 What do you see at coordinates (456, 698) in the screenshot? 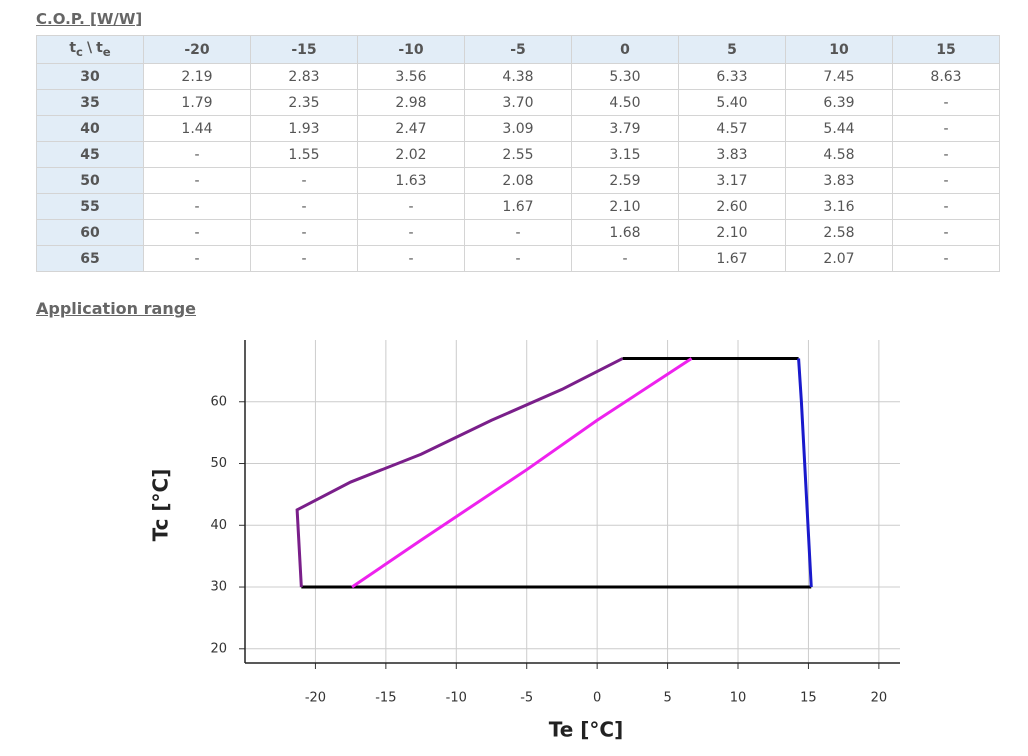
I see `x-tick-label: -10` at bounding box center [456, 698].